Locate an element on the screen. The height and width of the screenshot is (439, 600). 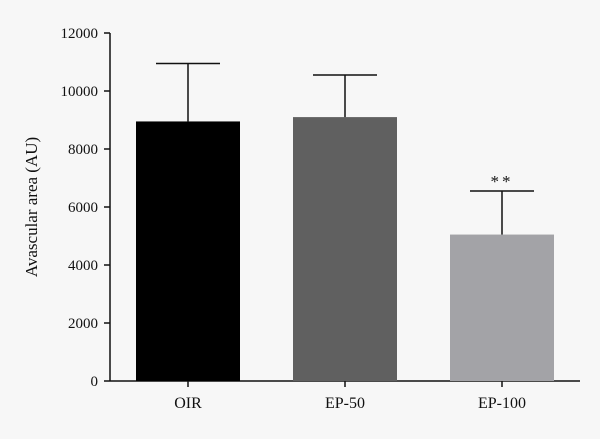
x-tick-label: OIR is located at coordinates (188, 403).